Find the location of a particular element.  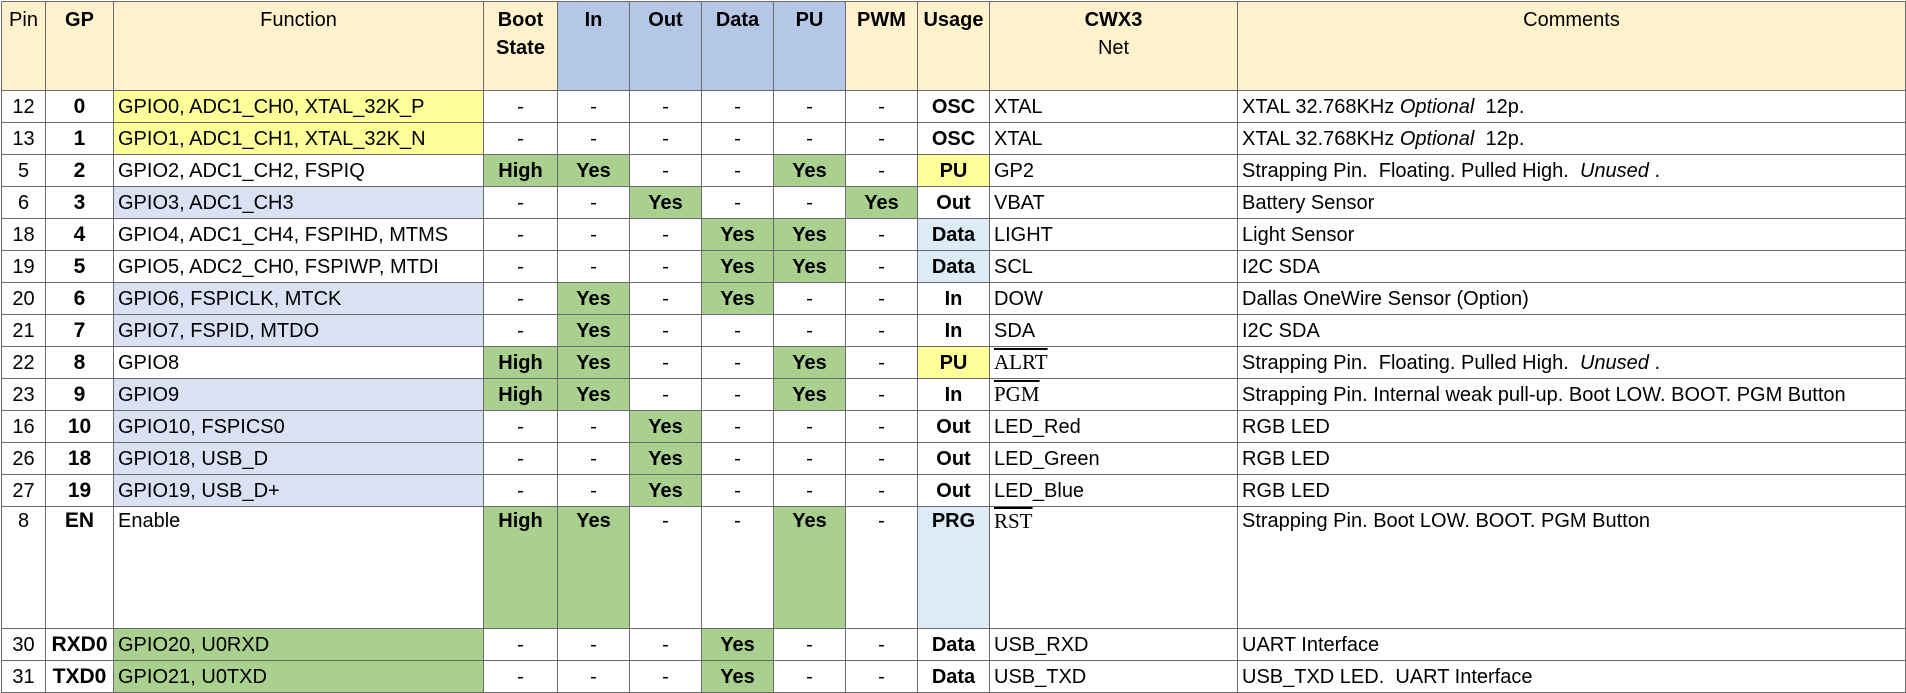

header-pin: Pin is located at coordinates (23, 46).